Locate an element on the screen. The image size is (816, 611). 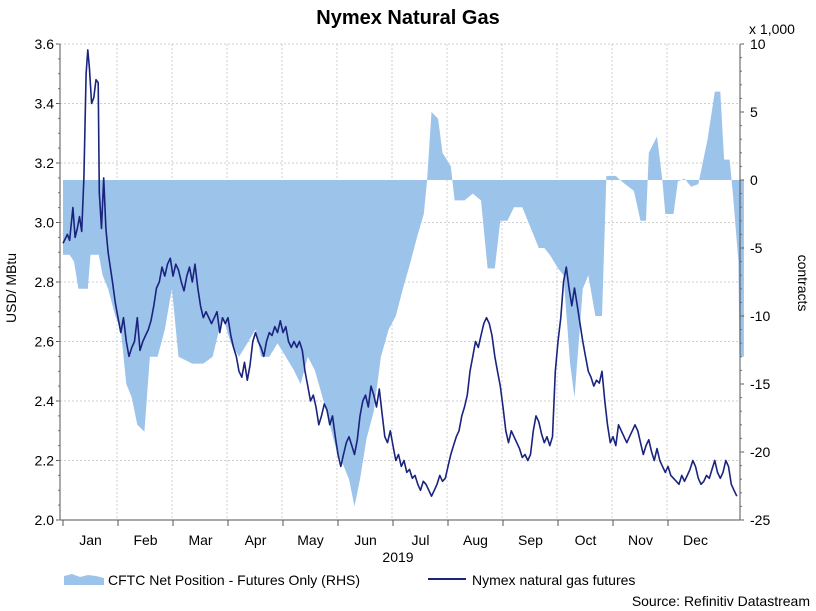
left-tick-label: 2.2 is located at coordinates (45, 461).